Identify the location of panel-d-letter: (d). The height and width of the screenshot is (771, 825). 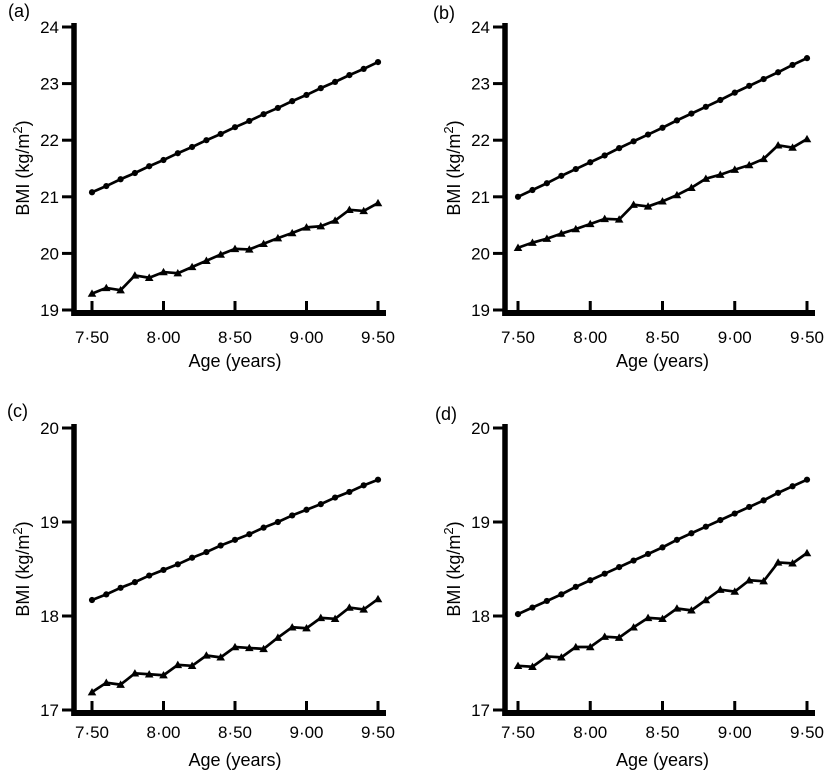
(446, 414).